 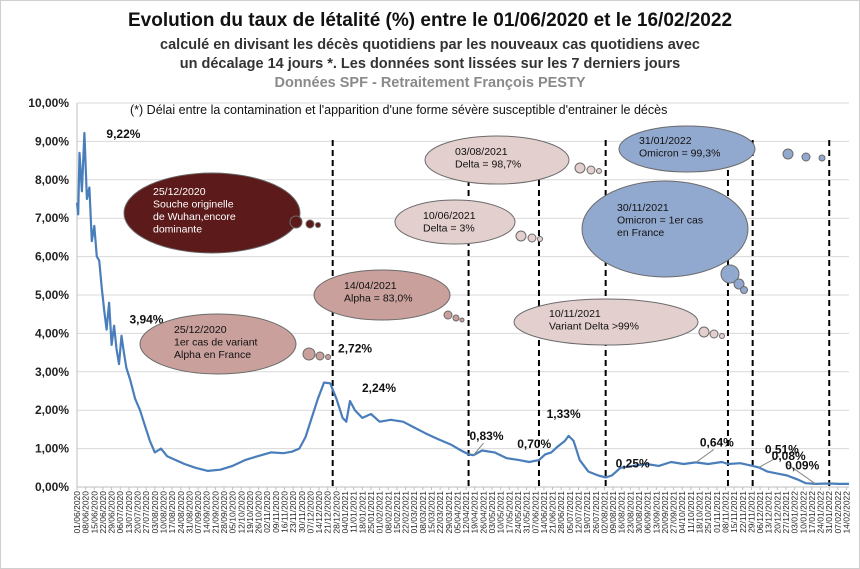 I want to click on x-tick-label: 01/03/2021, so click(x=414, y=512).